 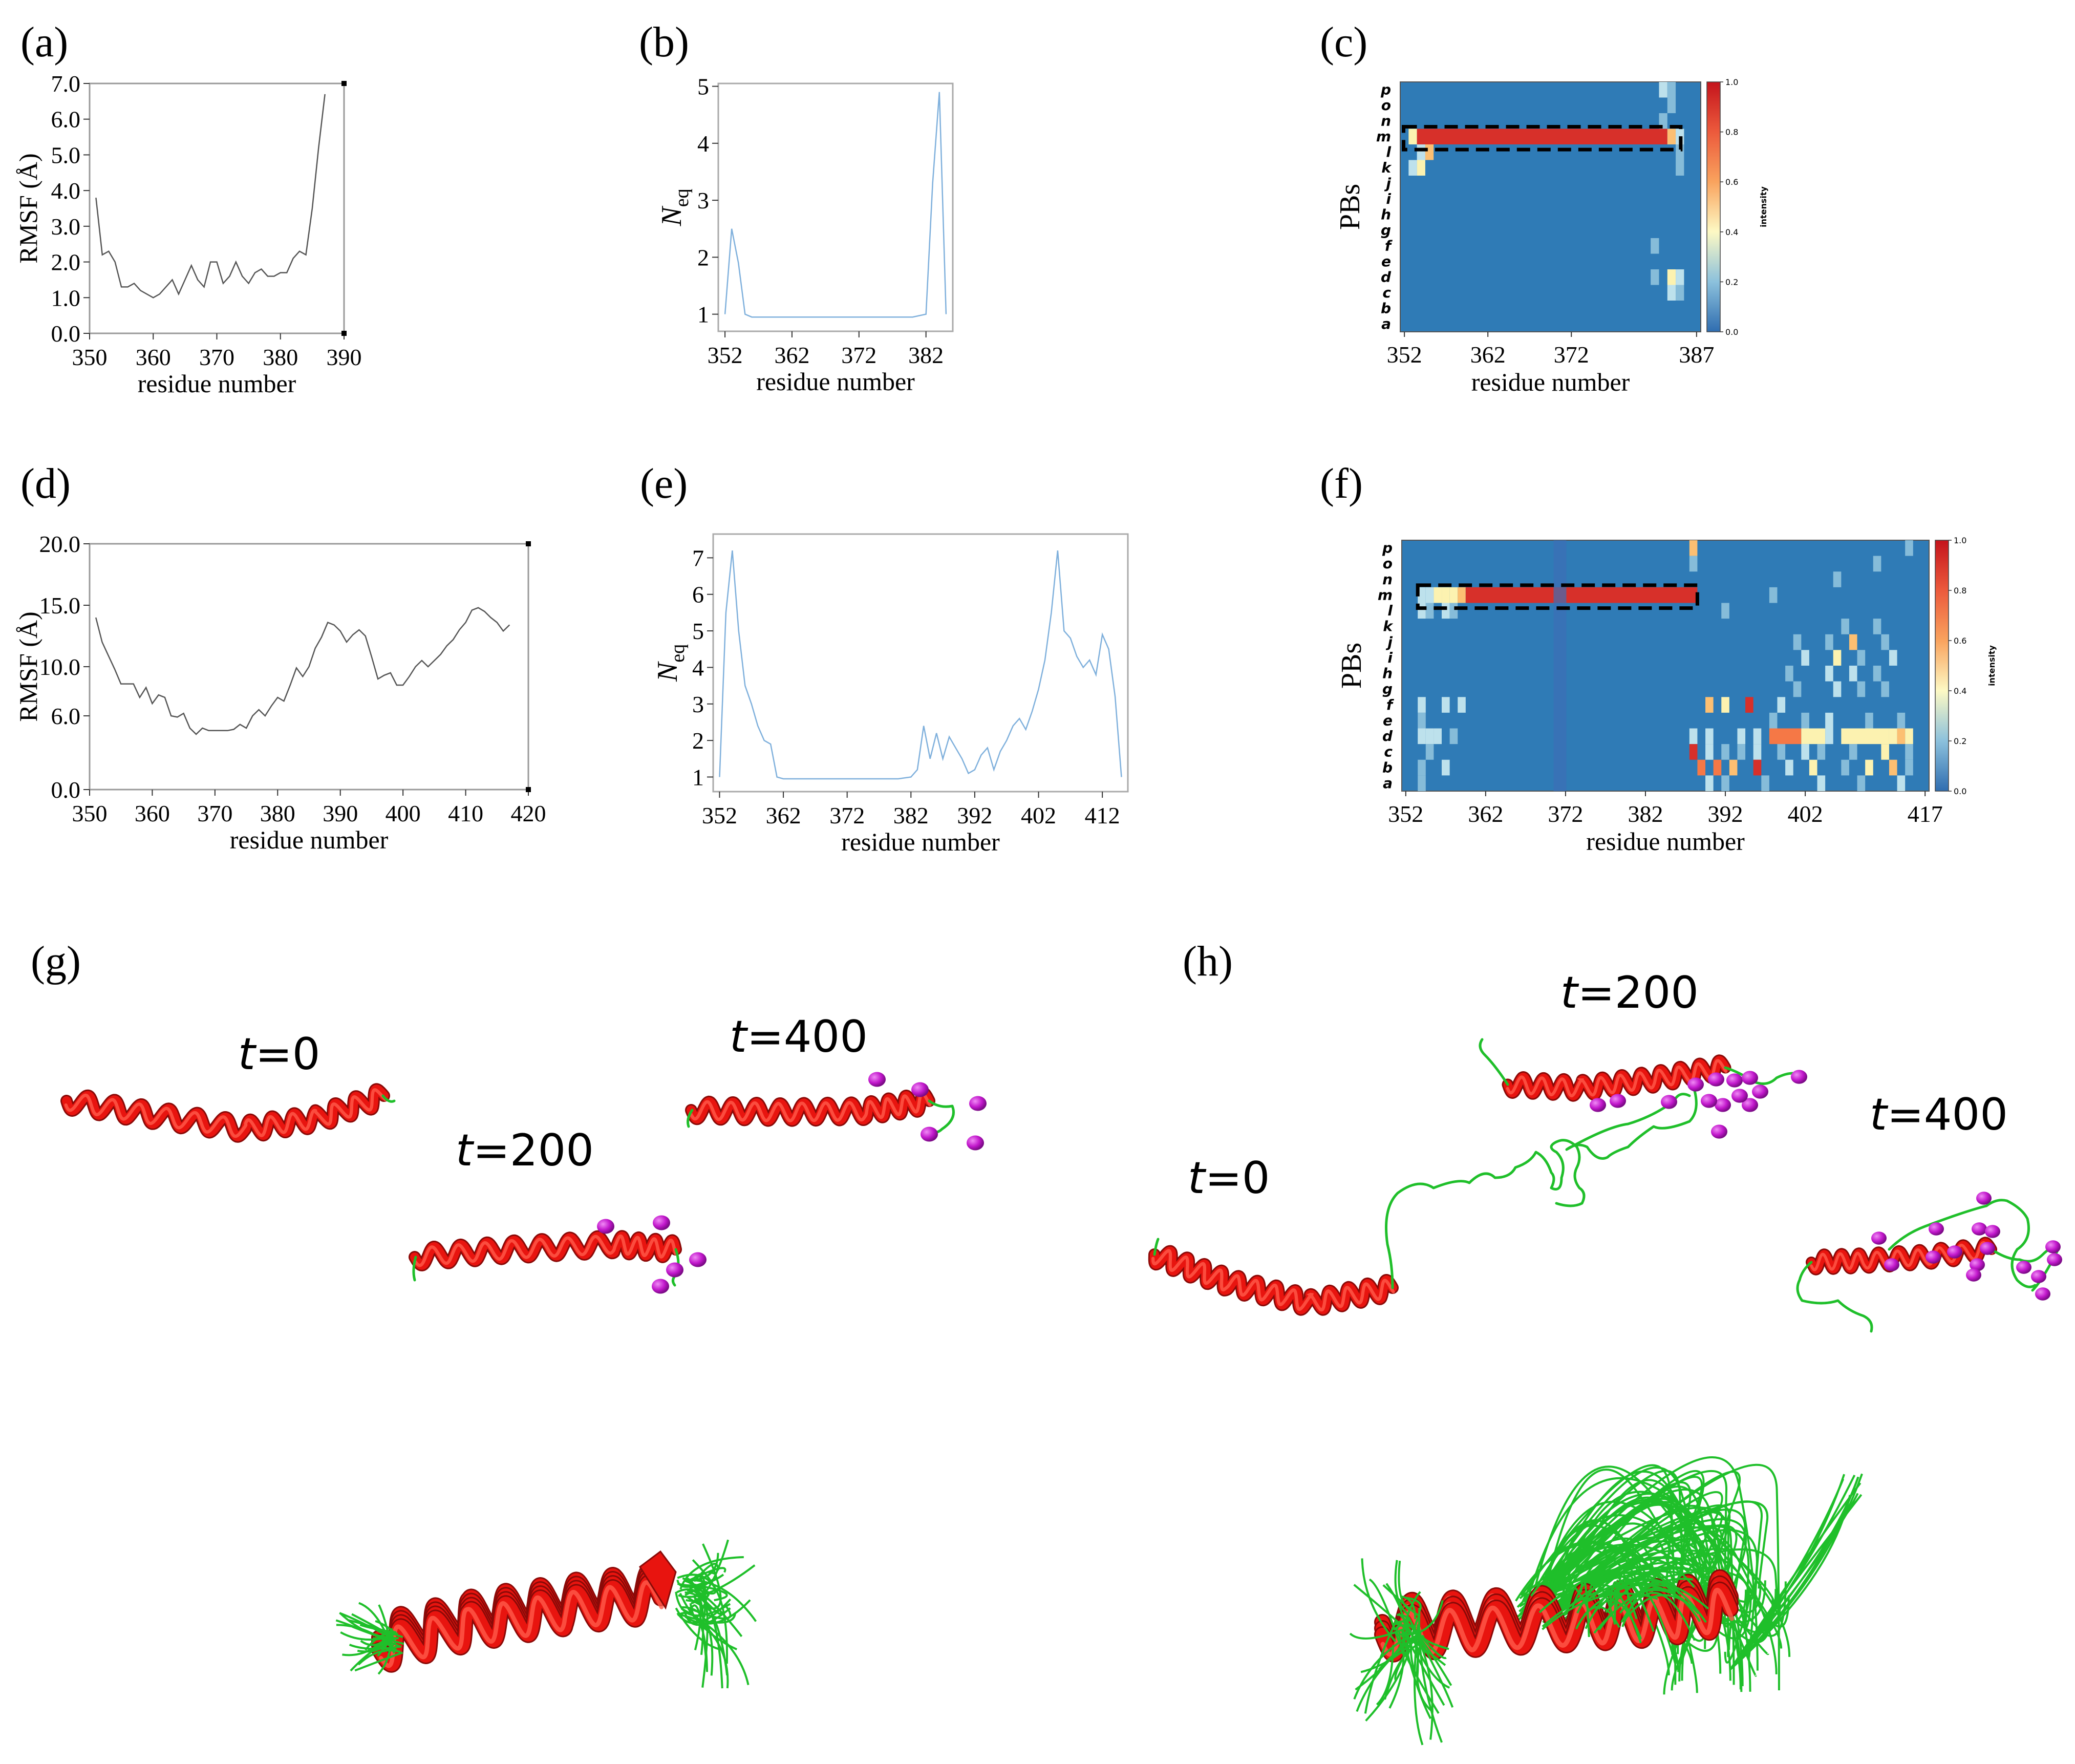 What do you see at coordinates (1390, 704) in the screenshot?
I see `row-tick-label: f` at bounding box center [1390, 704].